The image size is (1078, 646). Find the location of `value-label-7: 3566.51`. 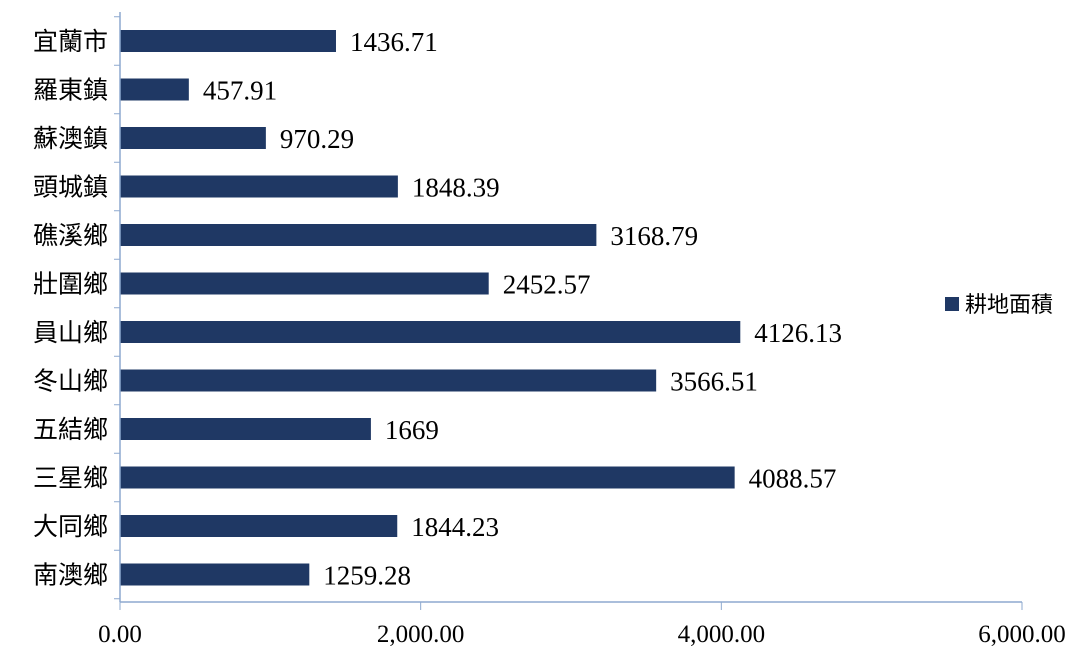

value-label-7: 3566.51 is located at coordinates (714, 382).